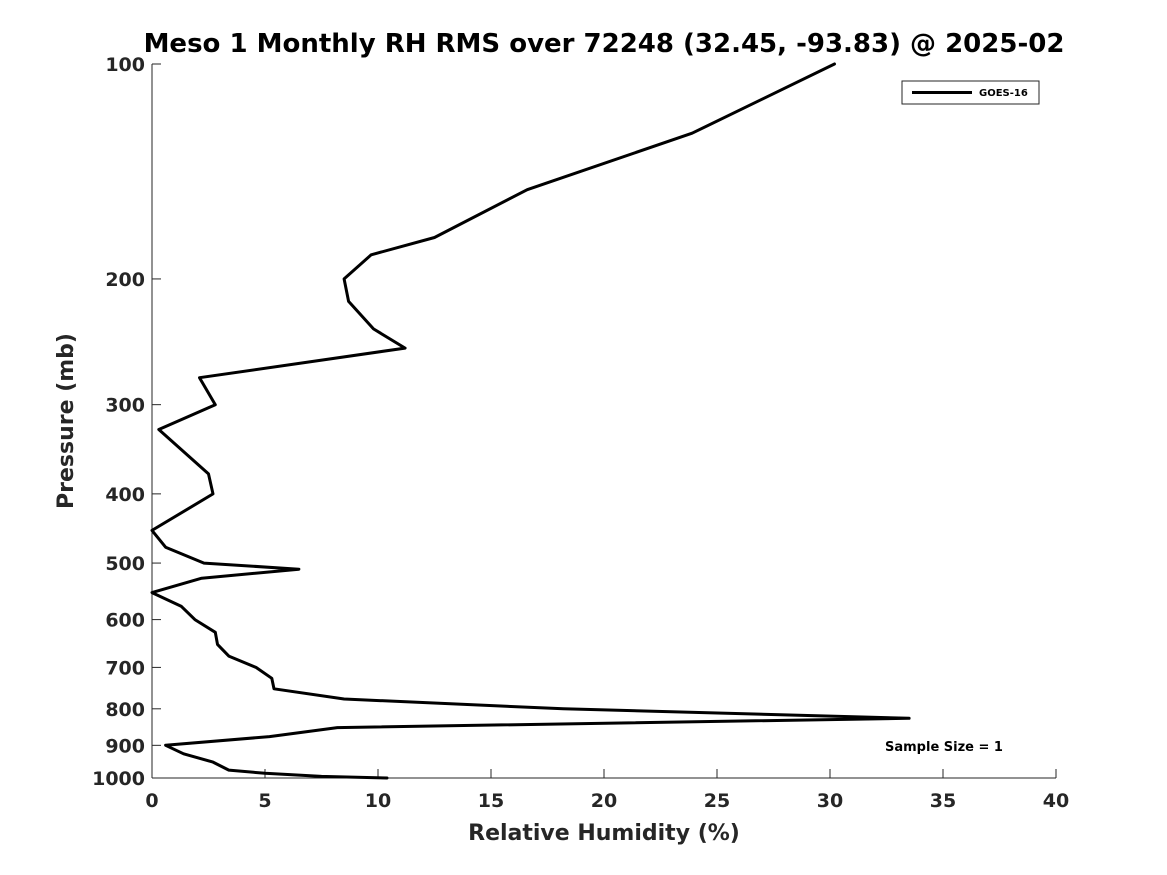 This screenshot has width=1167, height=875. What do you see at coordinates (1056, 801) in the screenshot?
I see `x-tick-label: 40` at bounding box center [1056, 801].